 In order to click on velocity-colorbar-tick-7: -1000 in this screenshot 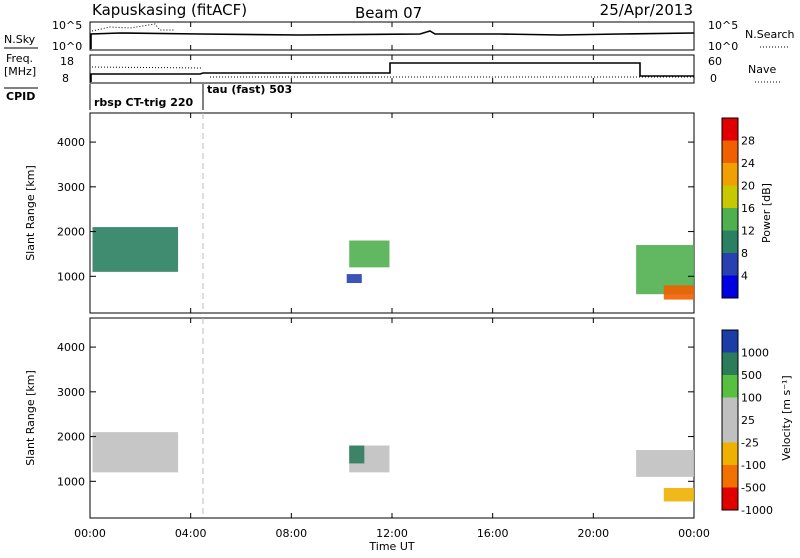, I will do `click(757, 510)`.